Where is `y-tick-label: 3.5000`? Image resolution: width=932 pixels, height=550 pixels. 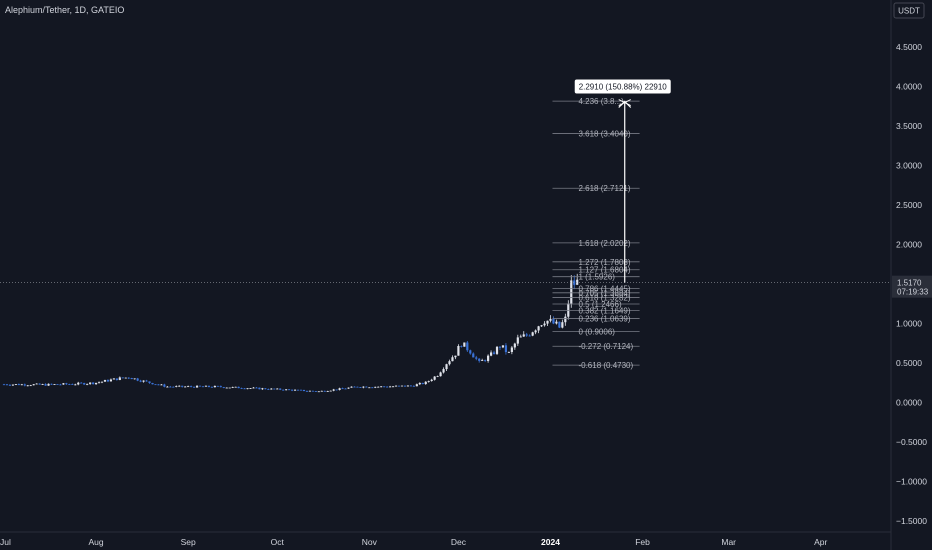 y-tick-label: 3.5000 is located at coordinates (909, 126).